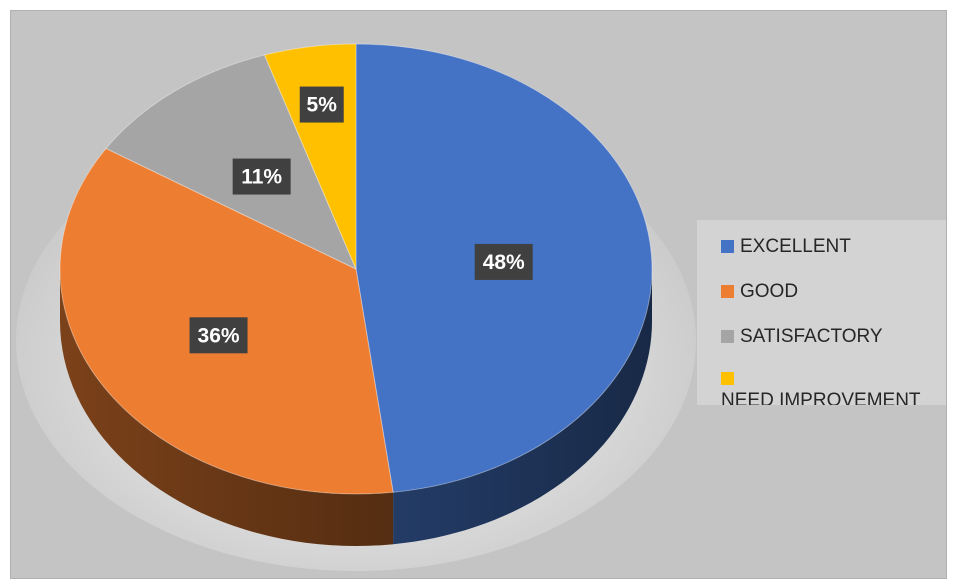  I want to click on legend-label-need-improvement: NEED IMPROVEMENT, so click(821, 398).